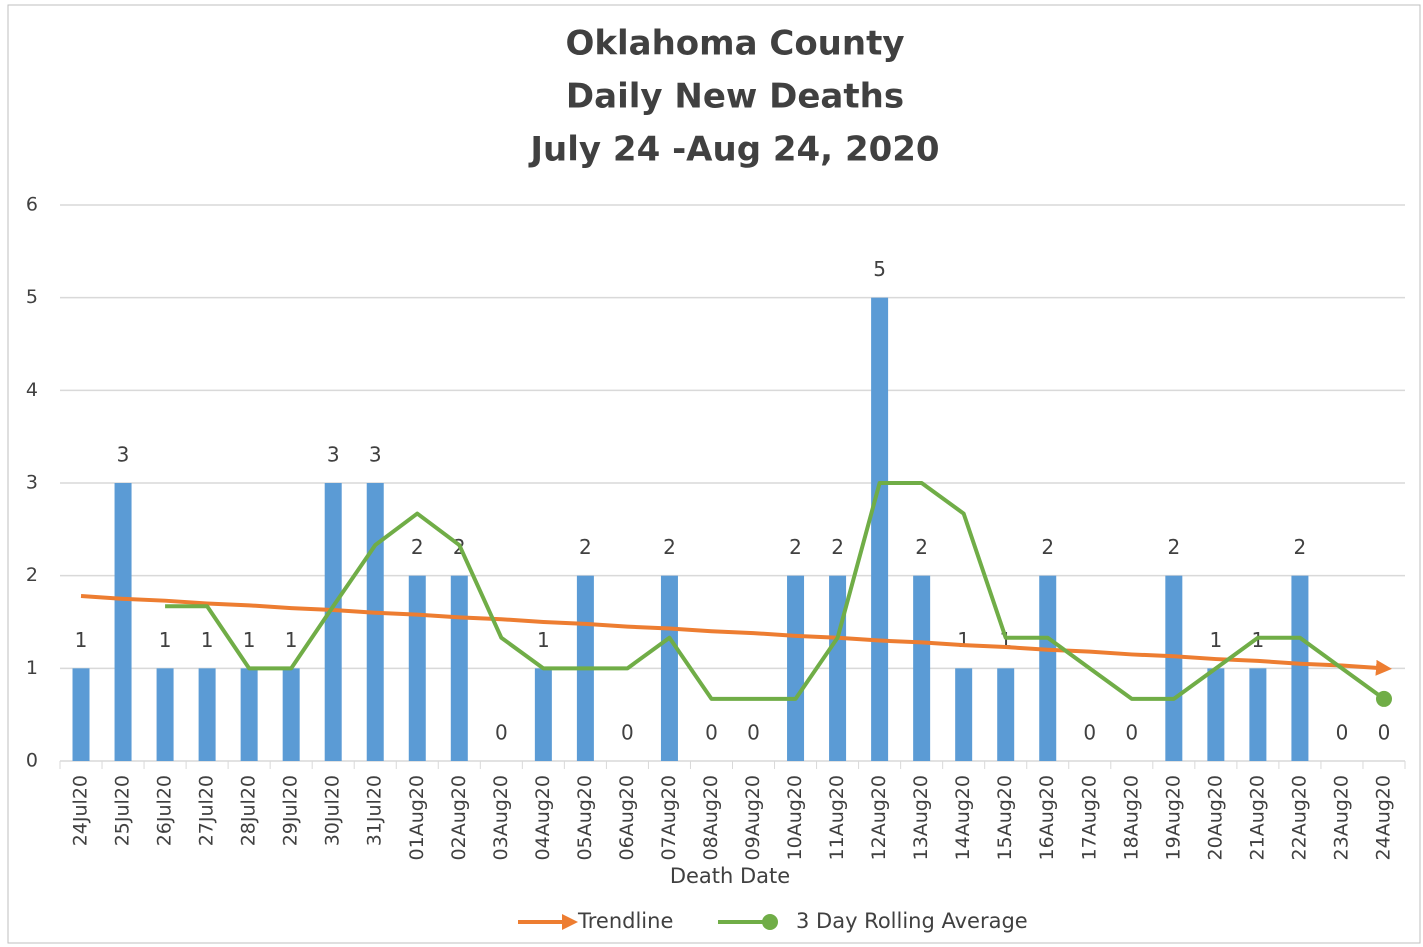 This screenshot has height=947, width=1423. Describe the element at coordinates (291, 810) in the screenshot. I see `x-tick-label: 29Jul20` at that location.